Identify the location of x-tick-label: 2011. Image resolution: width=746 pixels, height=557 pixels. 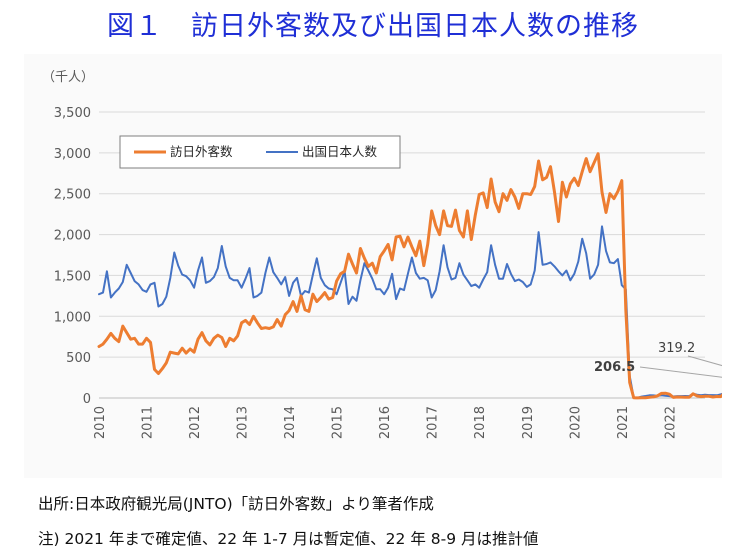
(148, 422).